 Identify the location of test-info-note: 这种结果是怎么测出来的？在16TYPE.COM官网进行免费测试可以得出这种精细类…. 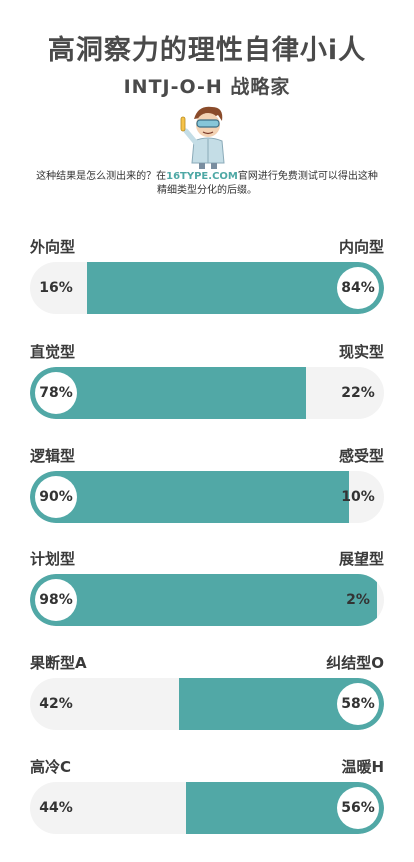
(207, 184).